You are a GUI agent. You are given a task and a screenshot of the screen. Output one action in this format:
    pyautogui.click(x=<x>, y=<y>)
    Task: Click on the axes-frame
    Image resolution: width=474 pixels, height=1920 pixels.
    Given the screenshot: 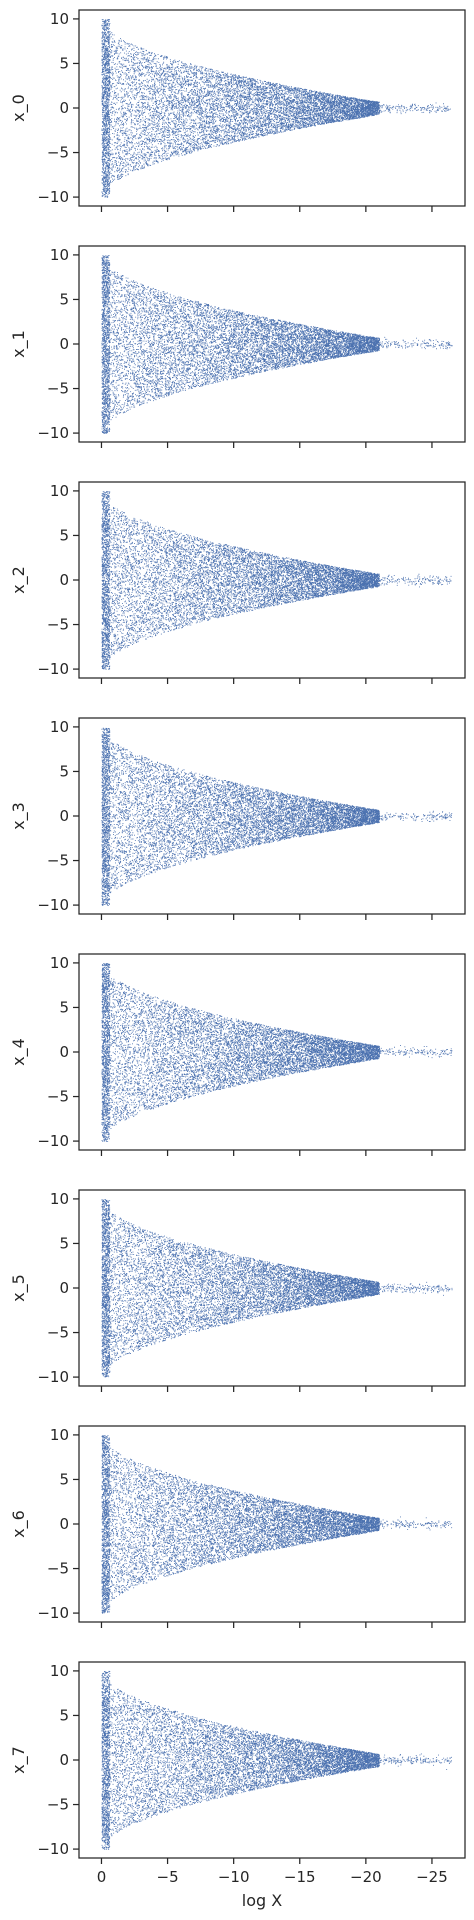 What is the action you would take?
    pyautogui.click(x=272, y=816)
    